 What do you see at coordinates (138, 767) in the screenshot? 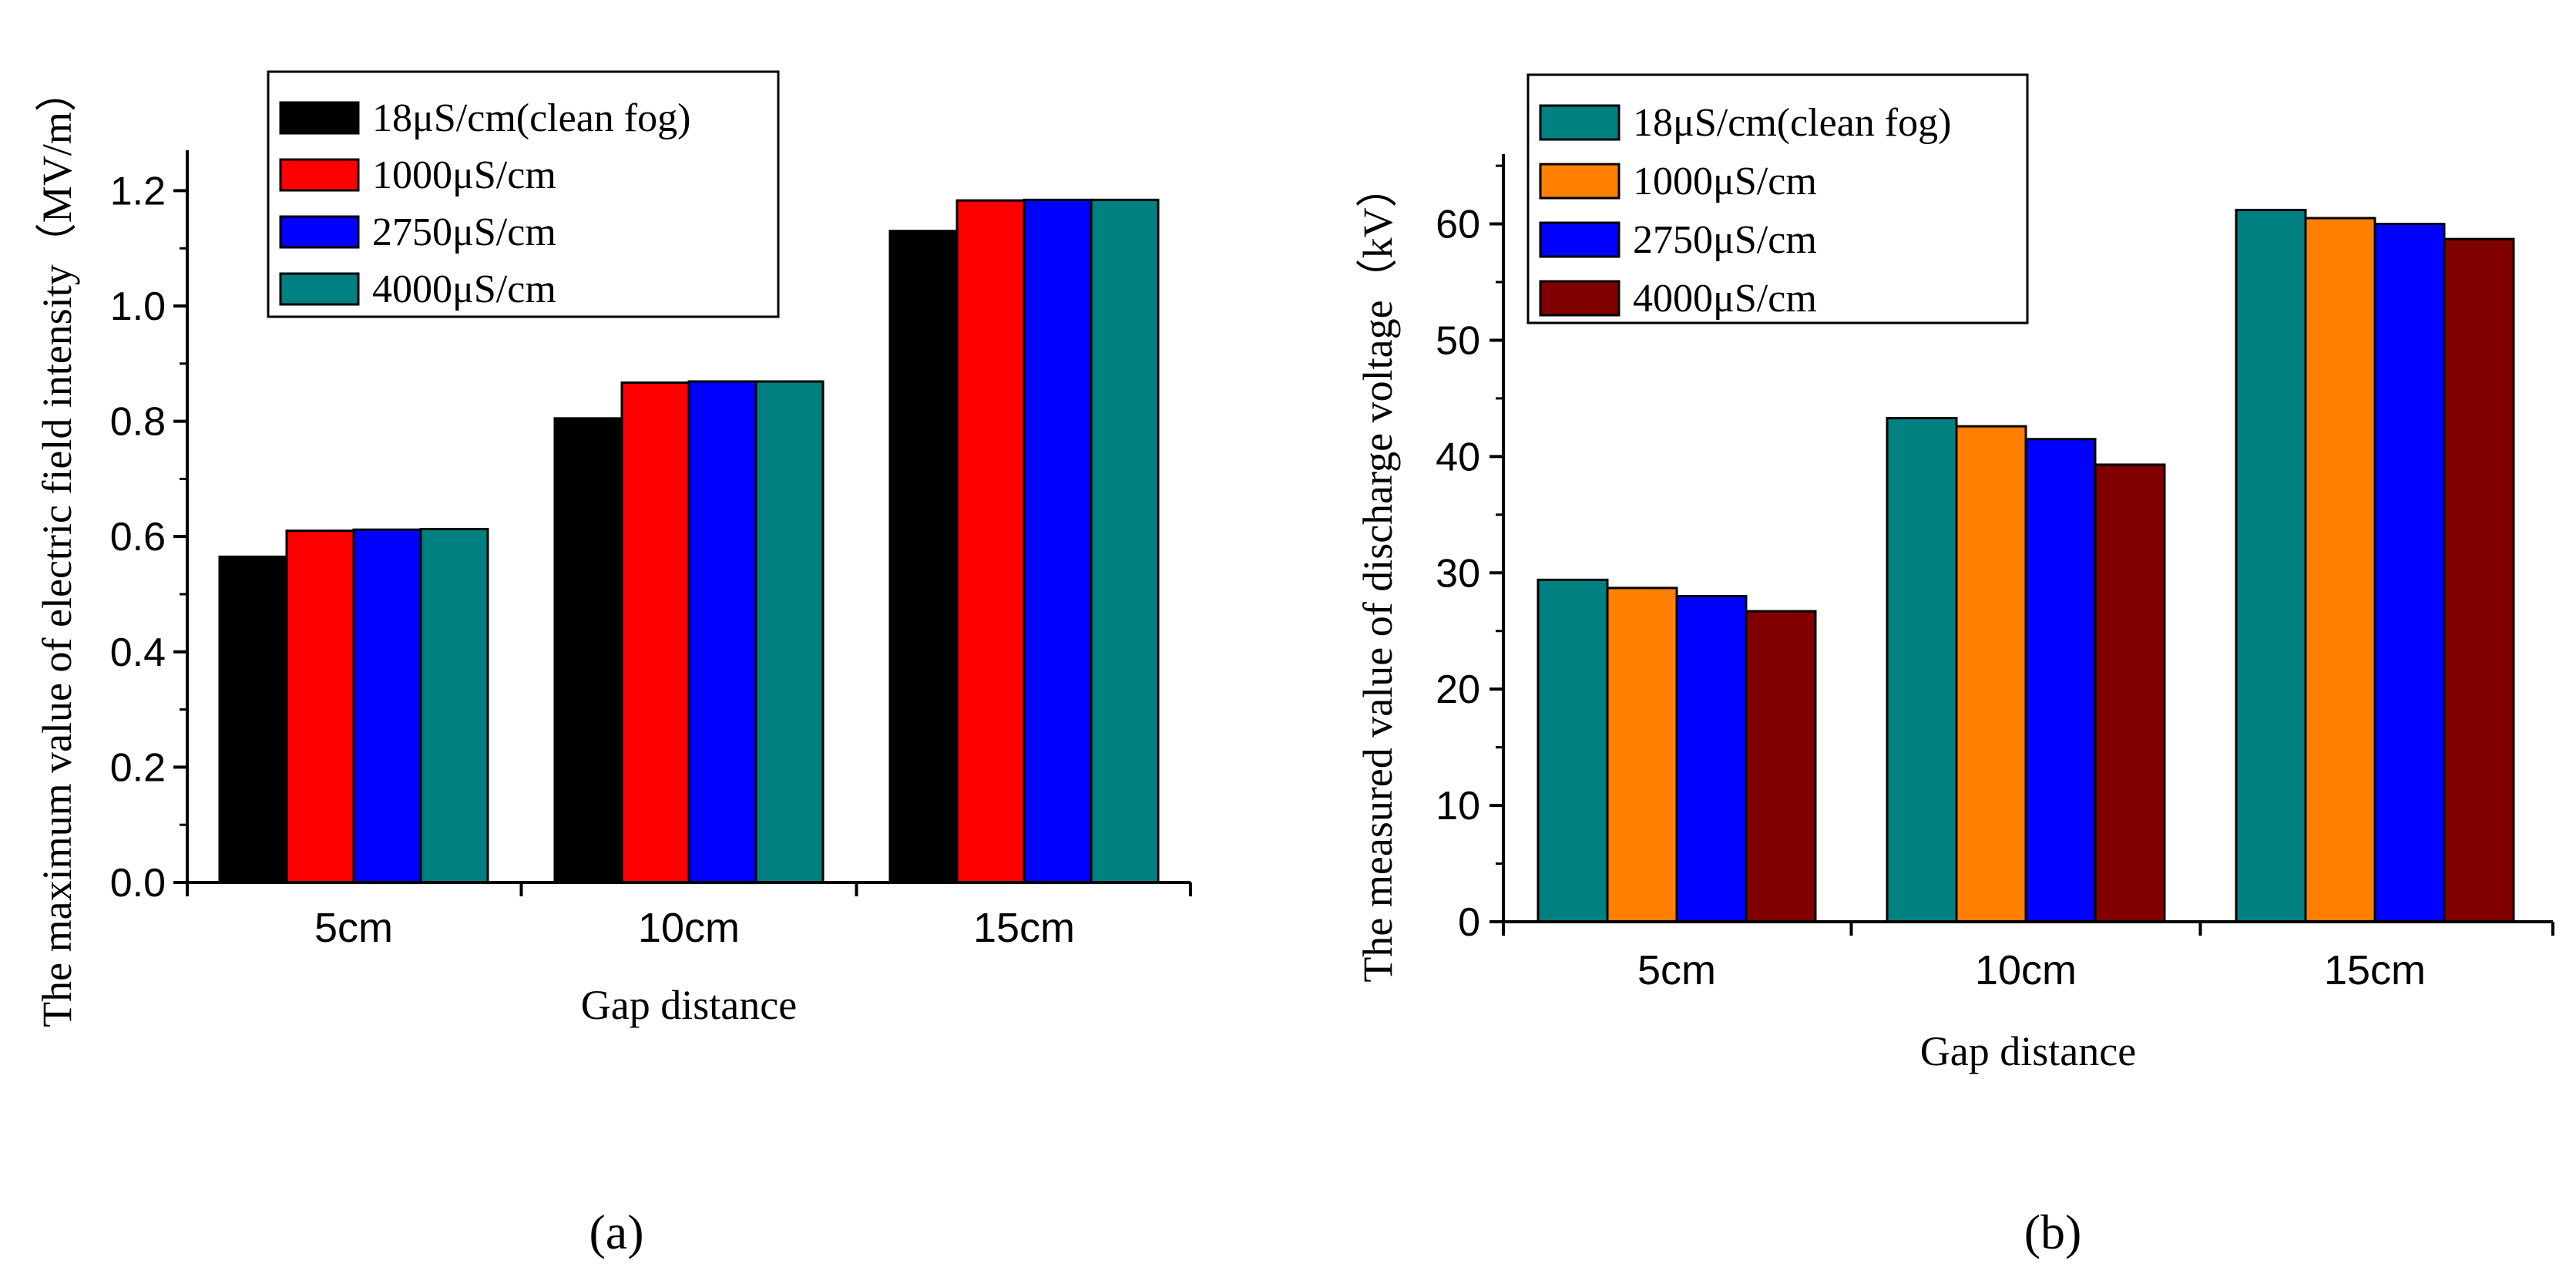
I see `y-tick-label: 0.2` at bounding box center [138, 767].